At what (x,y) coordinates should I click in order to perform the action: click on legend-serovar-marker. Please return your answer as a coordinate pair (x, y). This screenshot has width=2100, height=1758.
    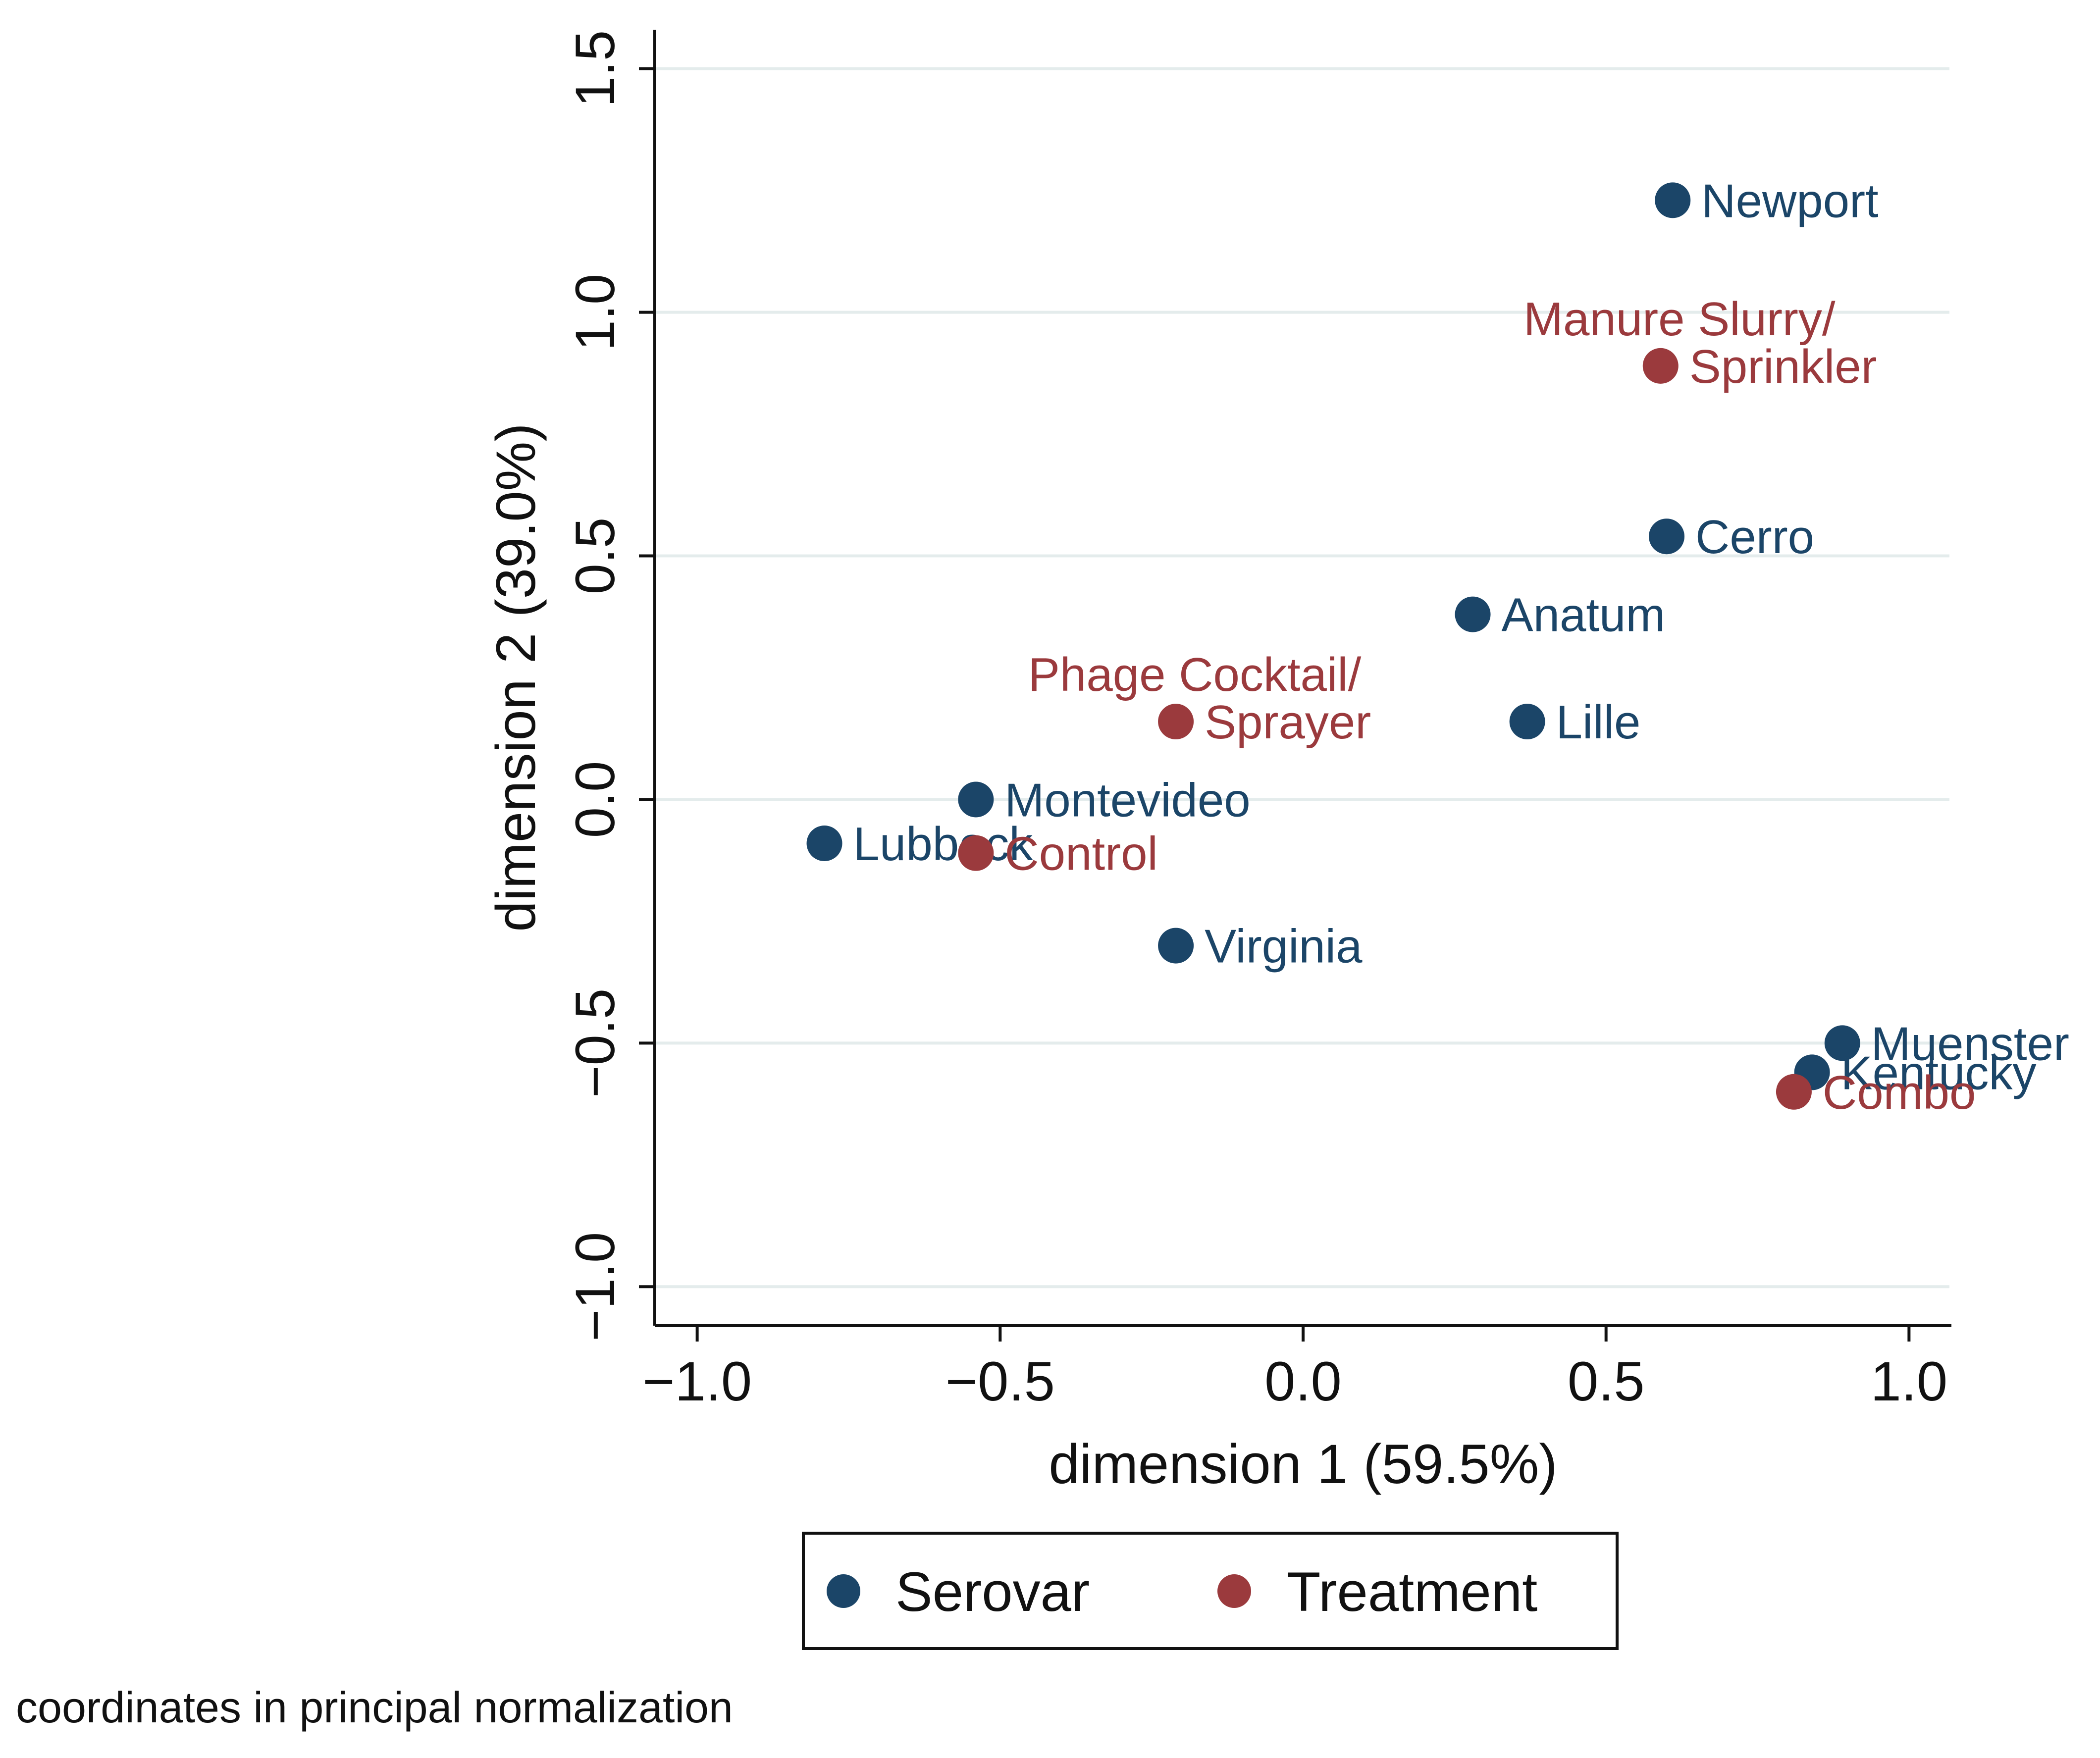
    Looking at the image, I should click on (843, 1591).